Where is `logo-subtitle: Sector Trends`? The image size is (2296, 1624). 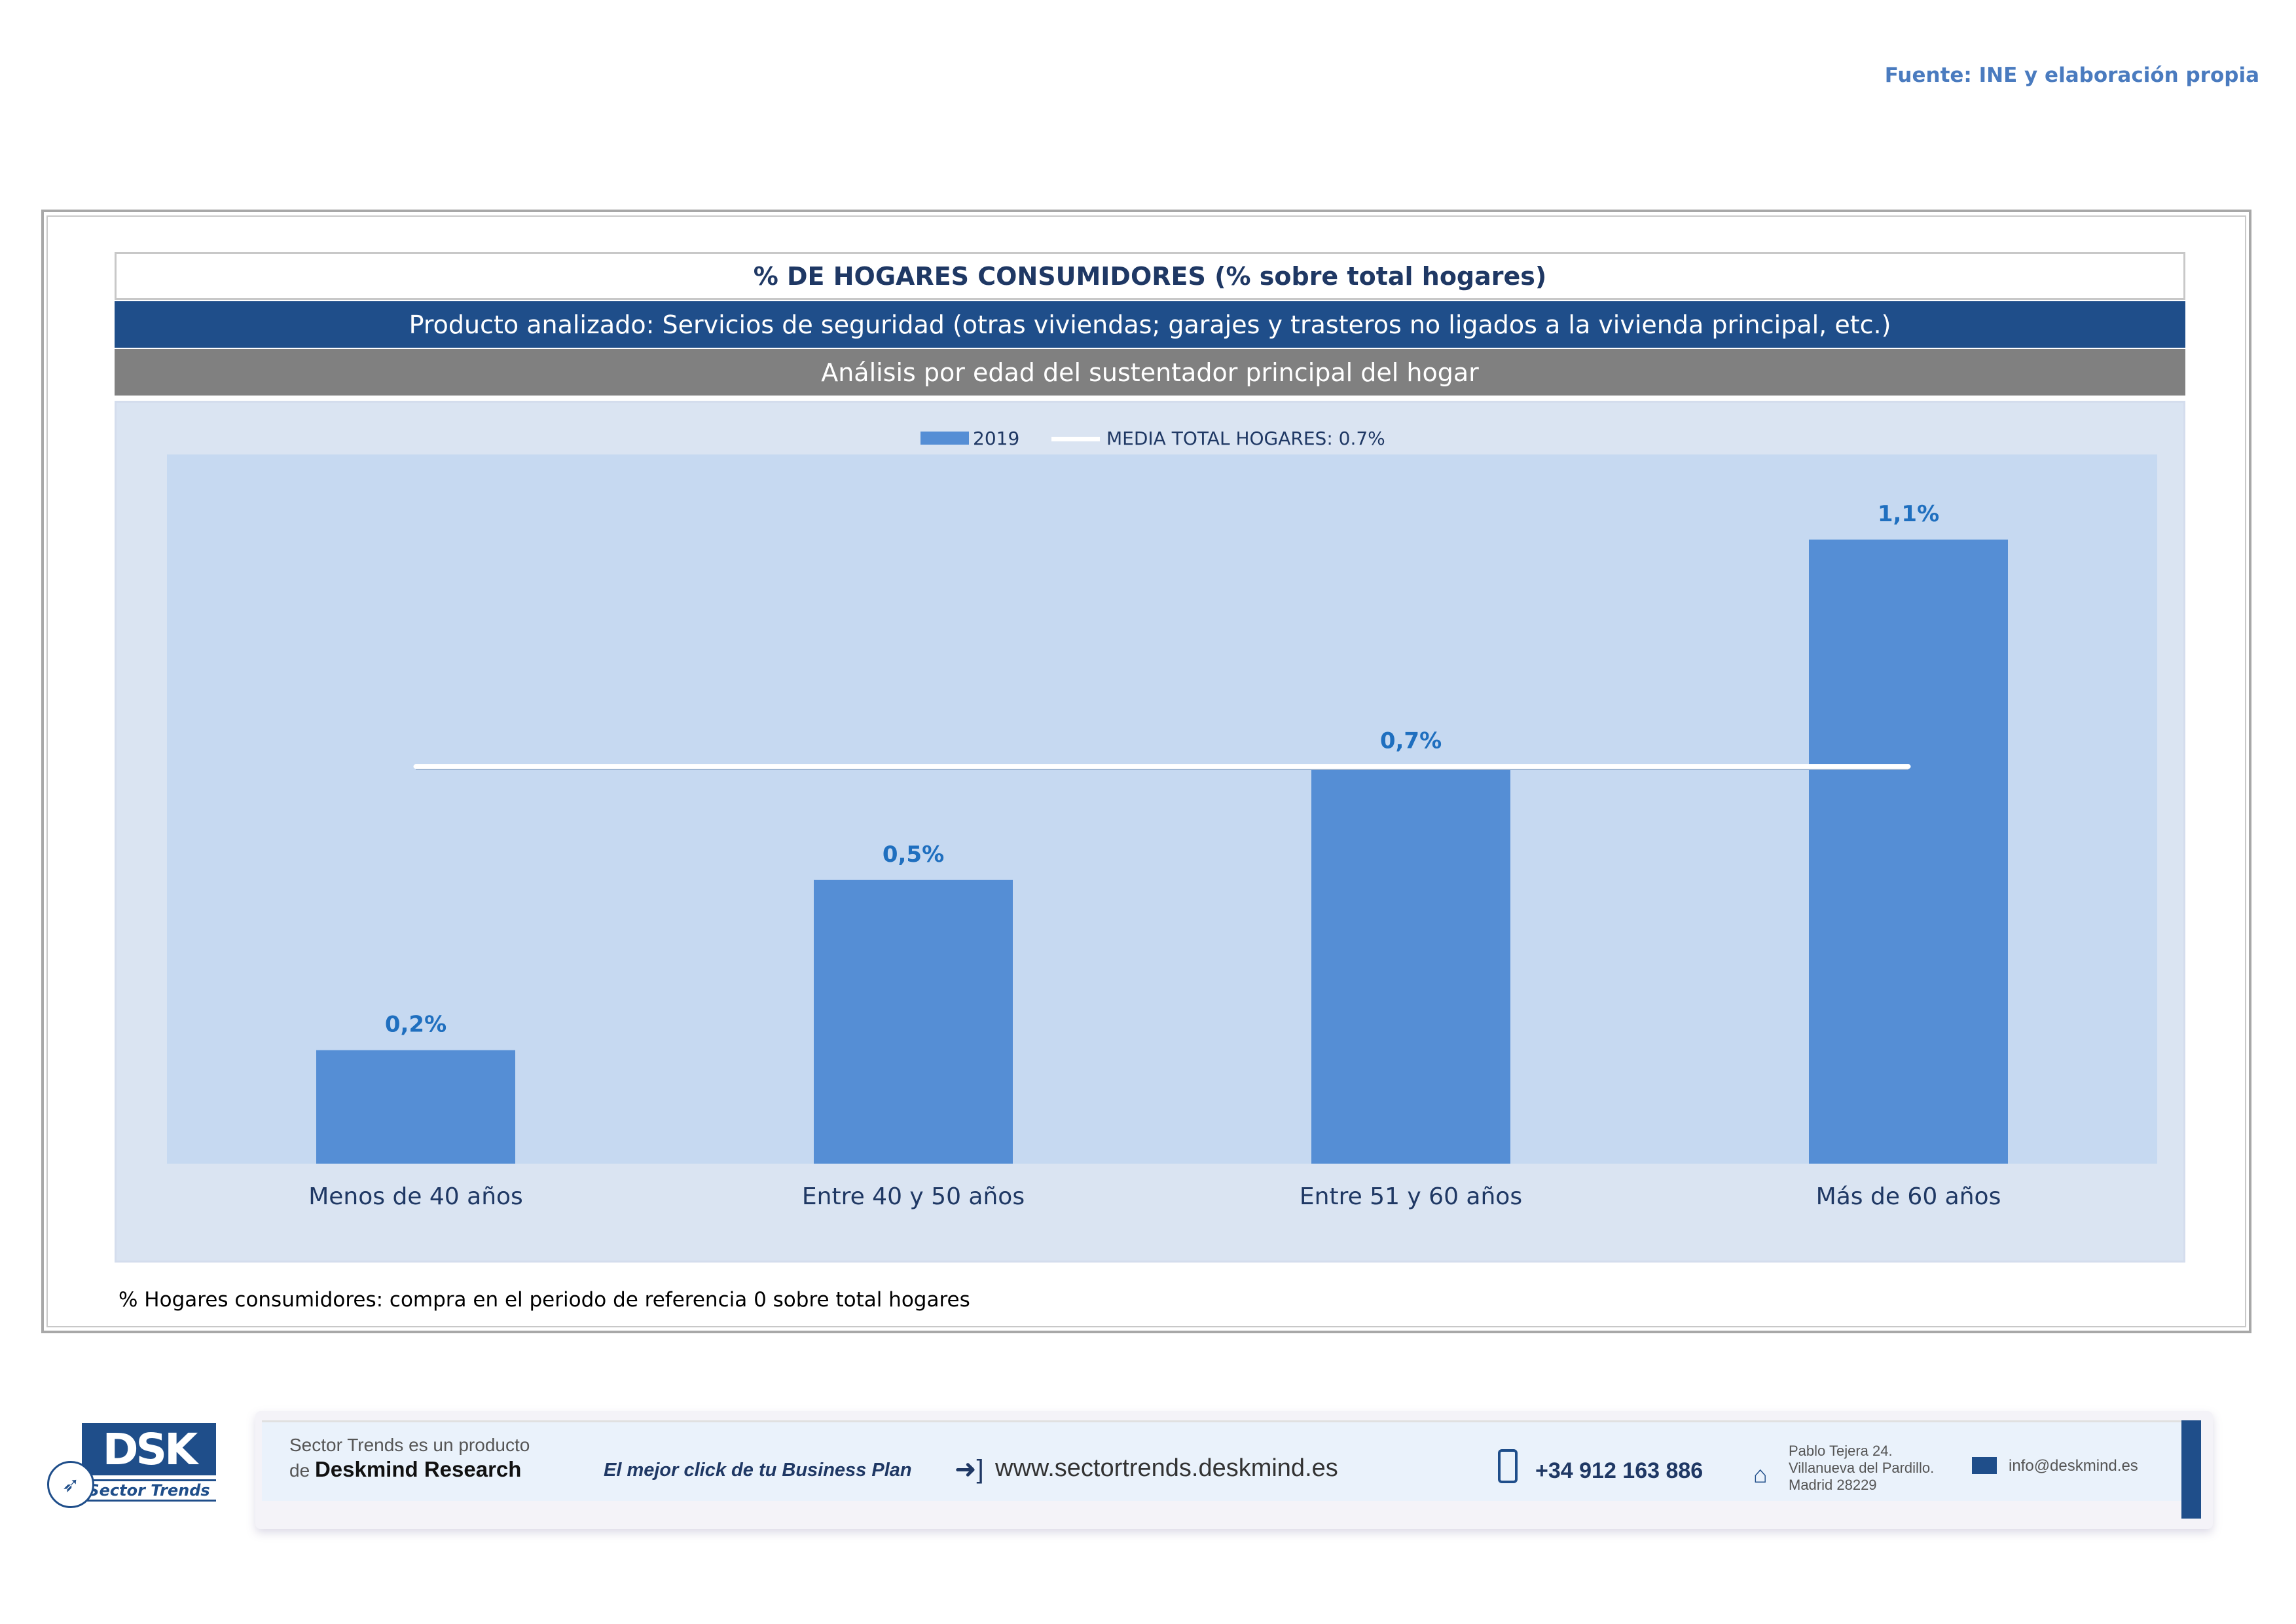 logo-subtitle: Sector Trends is located at coordinates (149, 1490).